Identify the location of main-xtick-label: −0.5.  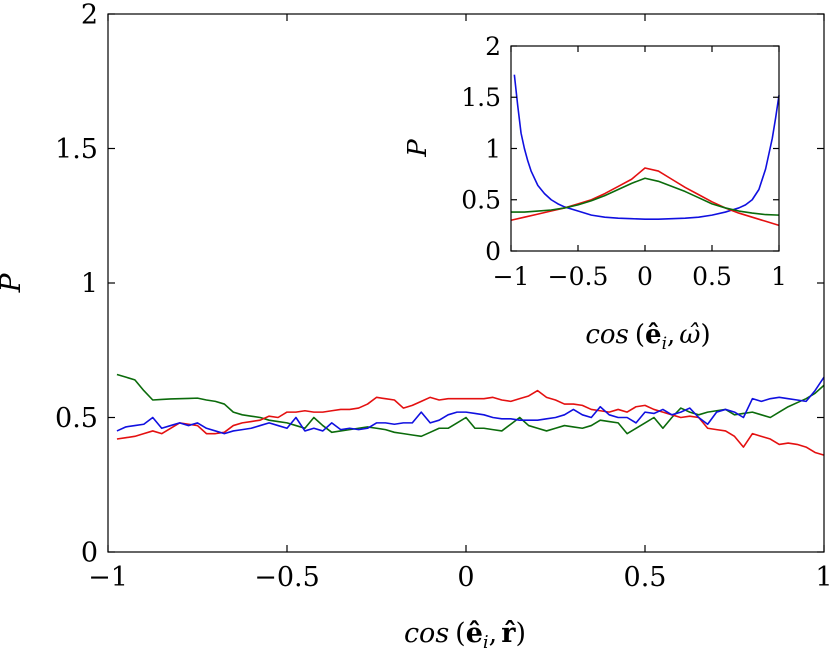
(287, 577).